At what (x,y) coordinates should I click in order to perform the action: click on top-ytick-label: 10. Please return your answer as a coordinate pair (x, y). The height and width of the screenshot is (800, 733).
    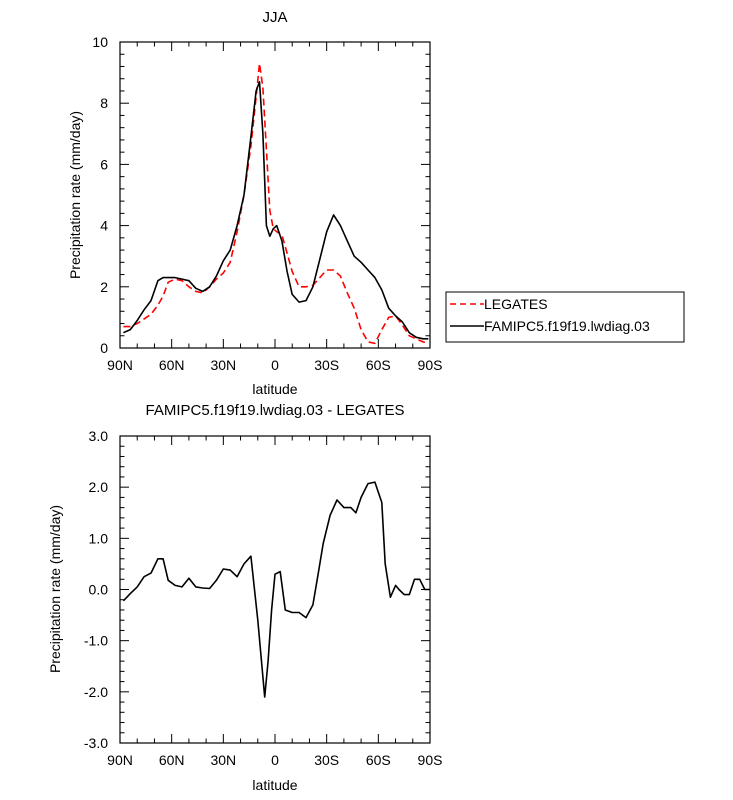
    Looking at the image, I should click on (100, 42).